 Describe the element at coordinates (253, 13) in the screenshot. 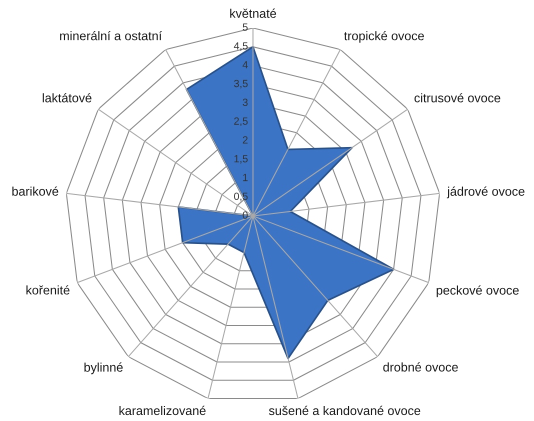

I see `spoke-label: květnaté` at that location.